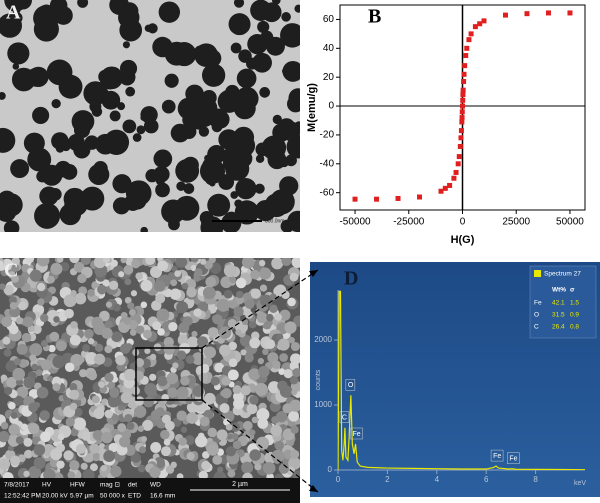 The width and height of the screenshot is (600, 503). Describe the element at coordinates (313, 273) in the screenshot. I see `arrow-head` at that location.